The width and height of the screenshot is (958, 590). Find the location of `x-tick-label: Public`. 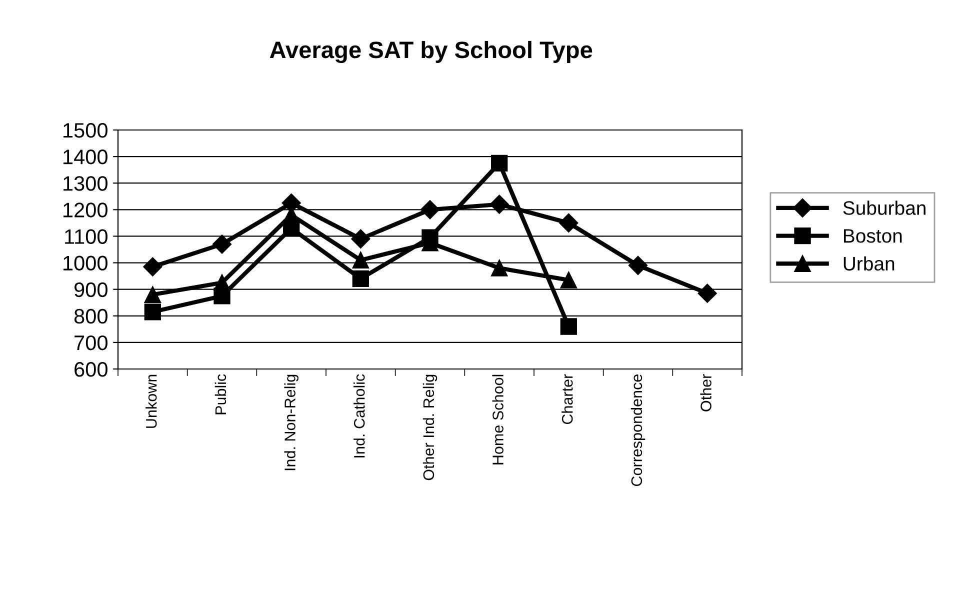

x-tick-label: Public is located at coordinates (220, 394).